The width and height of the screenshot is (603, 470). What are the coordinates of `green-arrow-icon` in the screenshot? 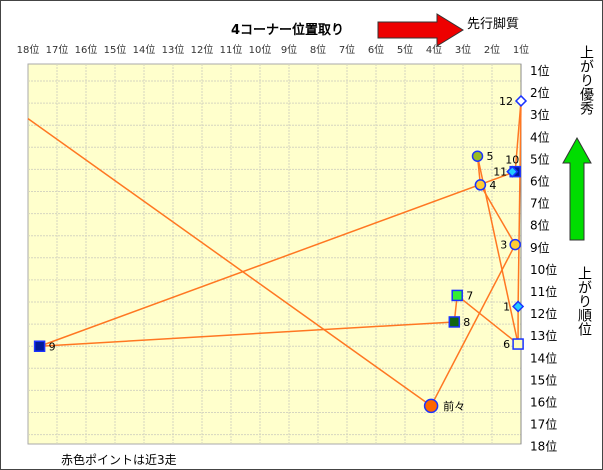 It's located at (577, 189).